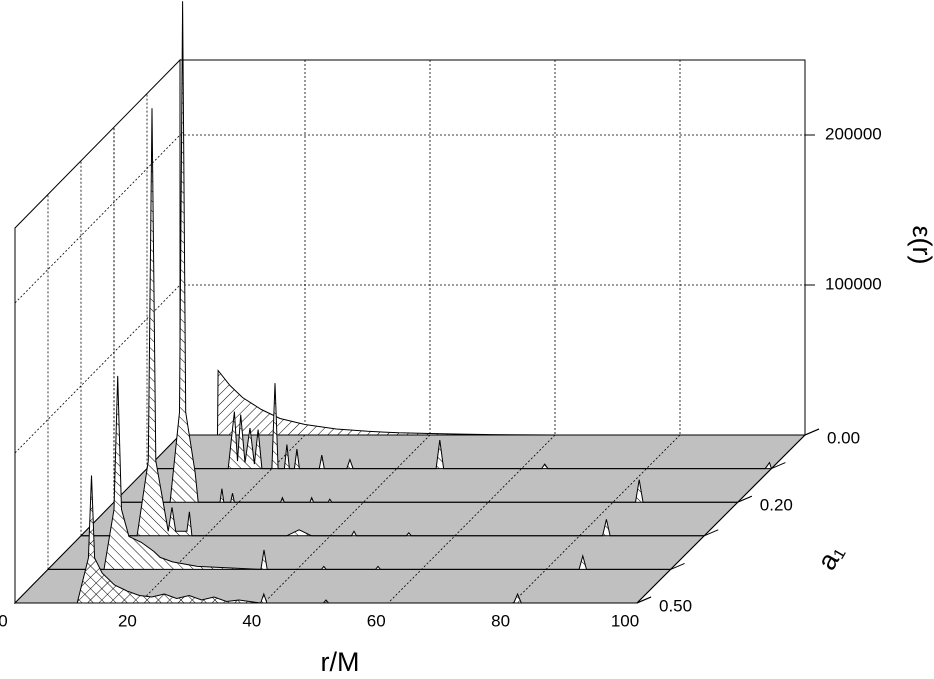  Describe the element at coordinates (340, 662) in the screenshot. I see `x-axis-label: r/M` at that location.